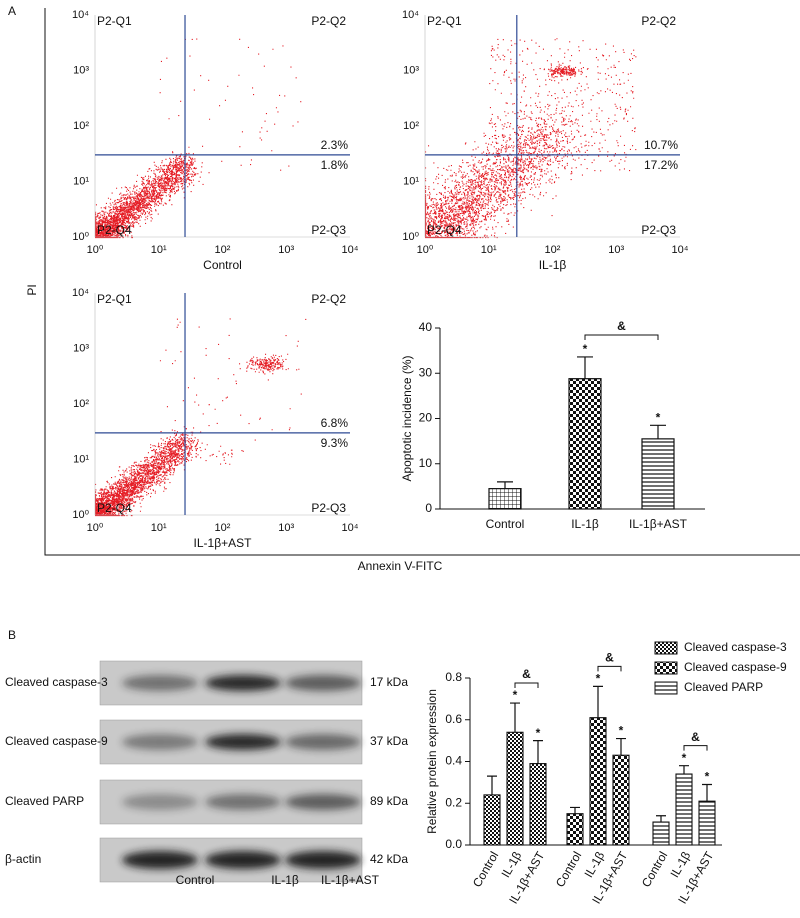 Image resolution: width=800 pixels, height=918 pixels. What do you see at coordinates (328, 299) in the screenshot?
I see `quadrant-label: P2-Q2` at bounding box center [328, 299].